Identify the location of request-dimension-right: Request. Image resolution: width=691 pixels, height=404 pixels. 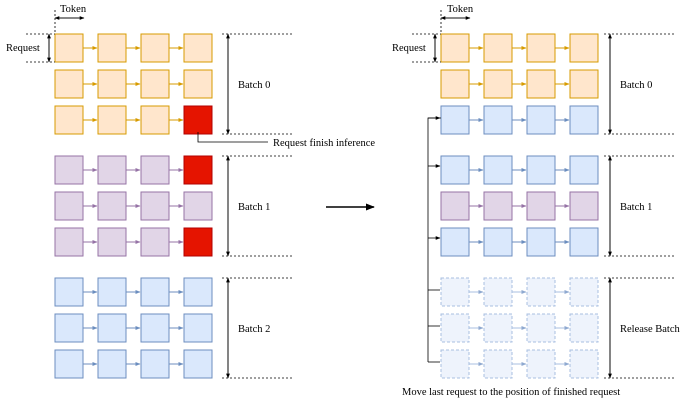
(416, 48).